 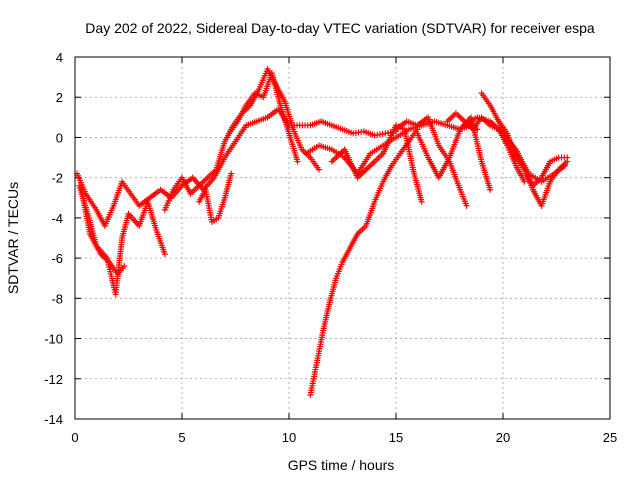 What do you see at coordinates (431, 161) in the screenshot?
I see `series-sat-j` at bounding box center [431, 161].